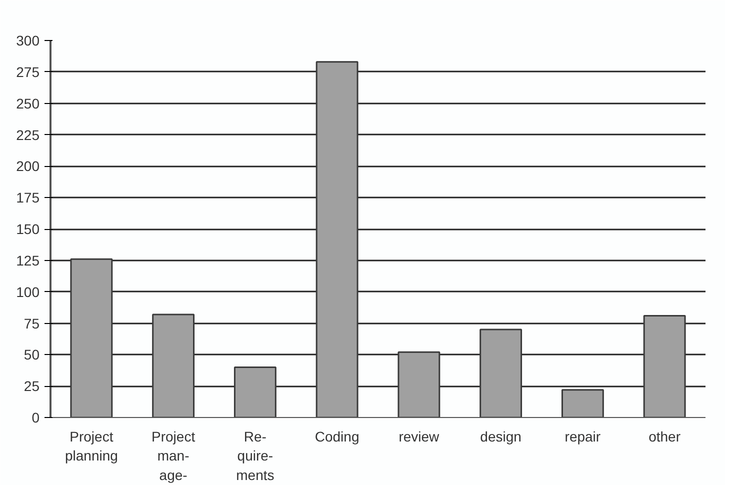 The image size is (731, 495). What do you see at coordinates (28, 292) in the screenshot?
I see `y-tick-label: 100` at bounding box center [28, 292].